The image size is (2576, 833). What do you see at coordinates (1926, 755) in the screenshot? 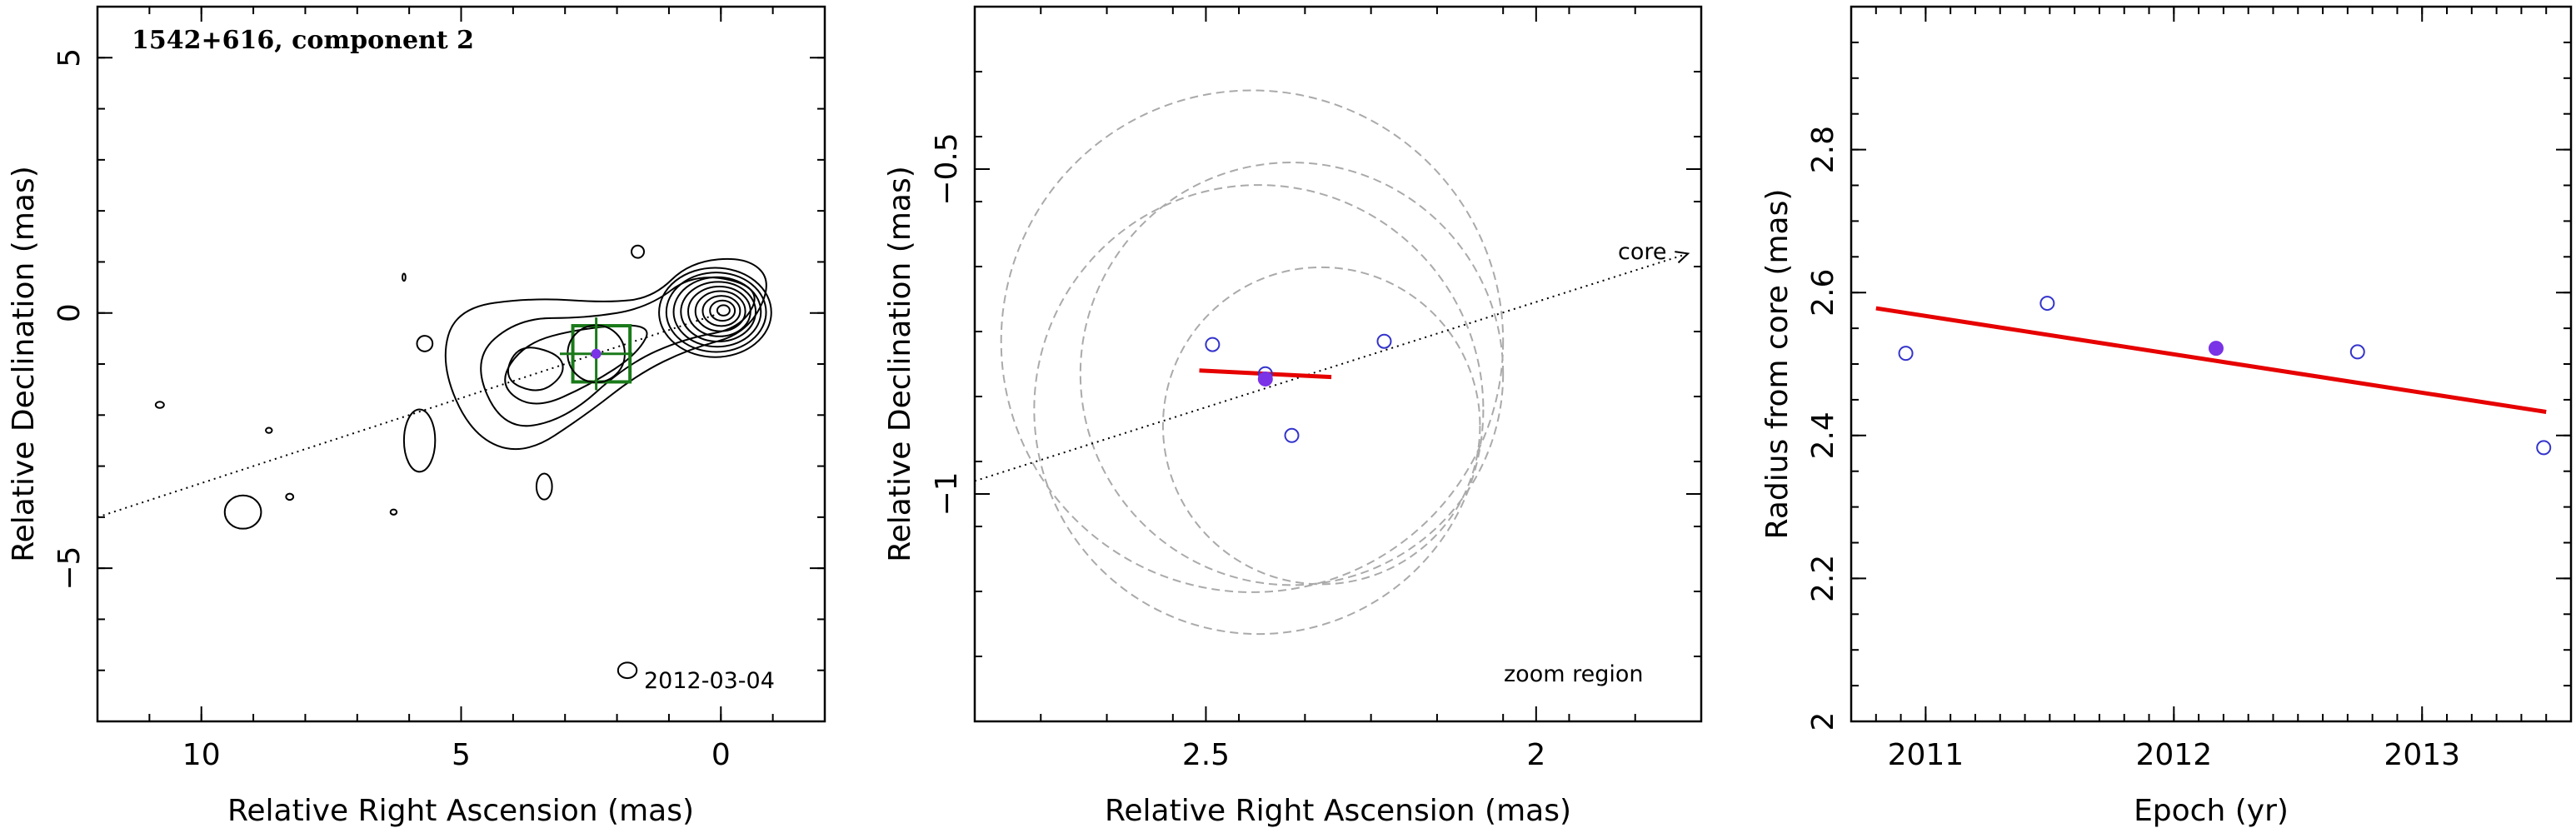
I see `p2-xtick-label: 2011` at bounding box center [1926, 755].